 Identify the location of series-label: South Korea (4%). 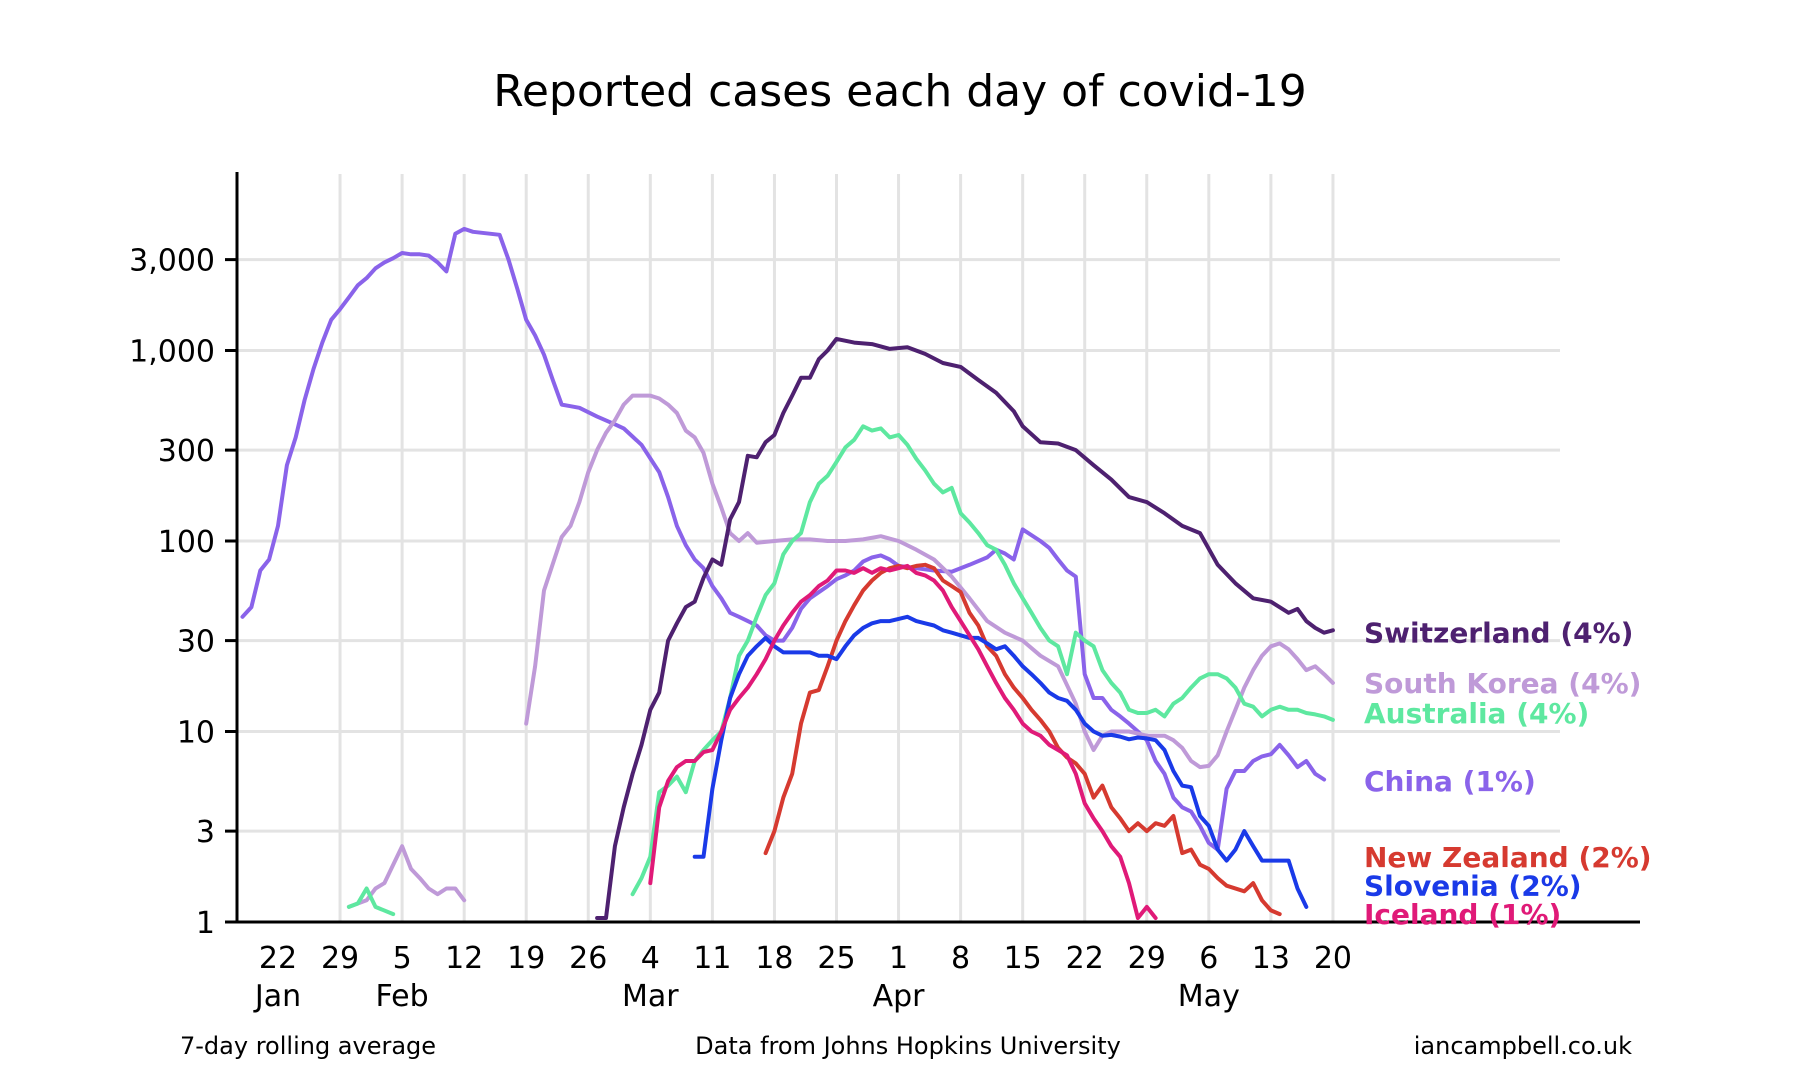
(1502, 683).